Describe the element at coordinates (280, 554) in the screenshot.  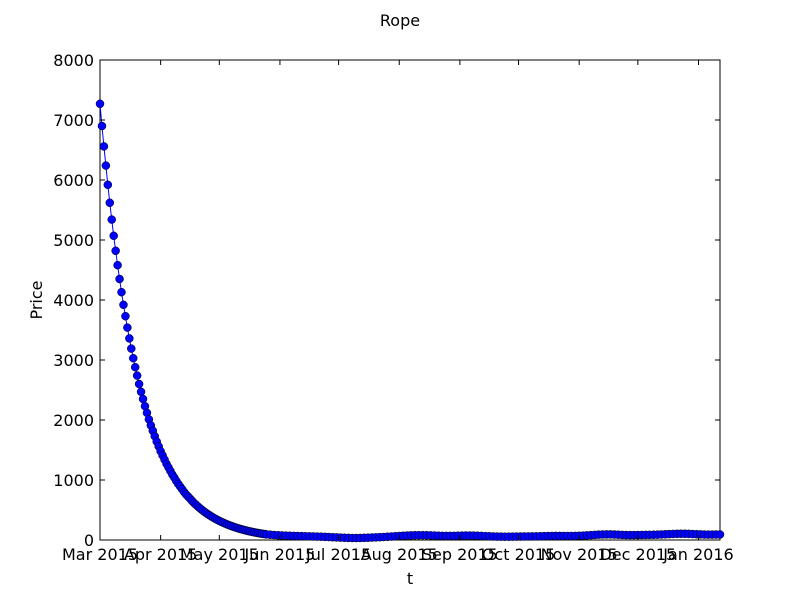
I see `x-tick-label: Jun 2015` at that location.